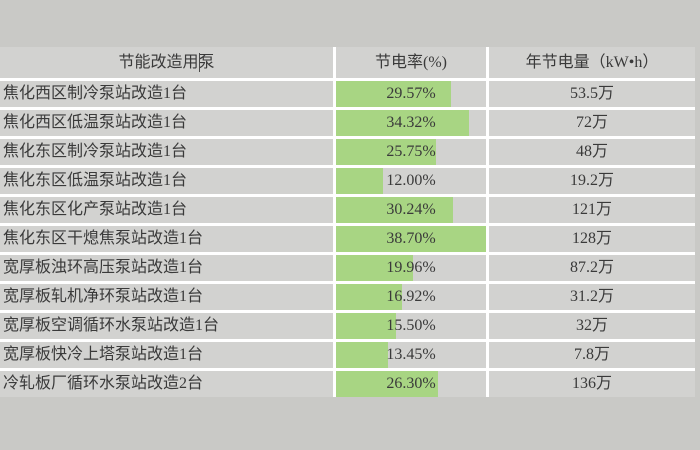 The height and width of the screenshot is (450, 700). I want to click on annual-value: 128万, so click(591, 238).